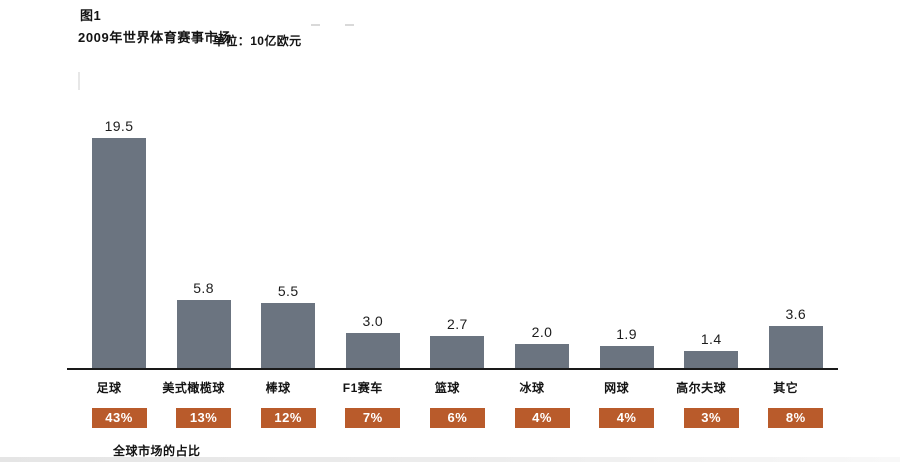 Image resolution: width=900 pixels, height=463 pixels. What do you see at coordinates (157, 451) in the screenshot?
I see `footer-note: 全球市场的占比` at bounding box center [157, 451].